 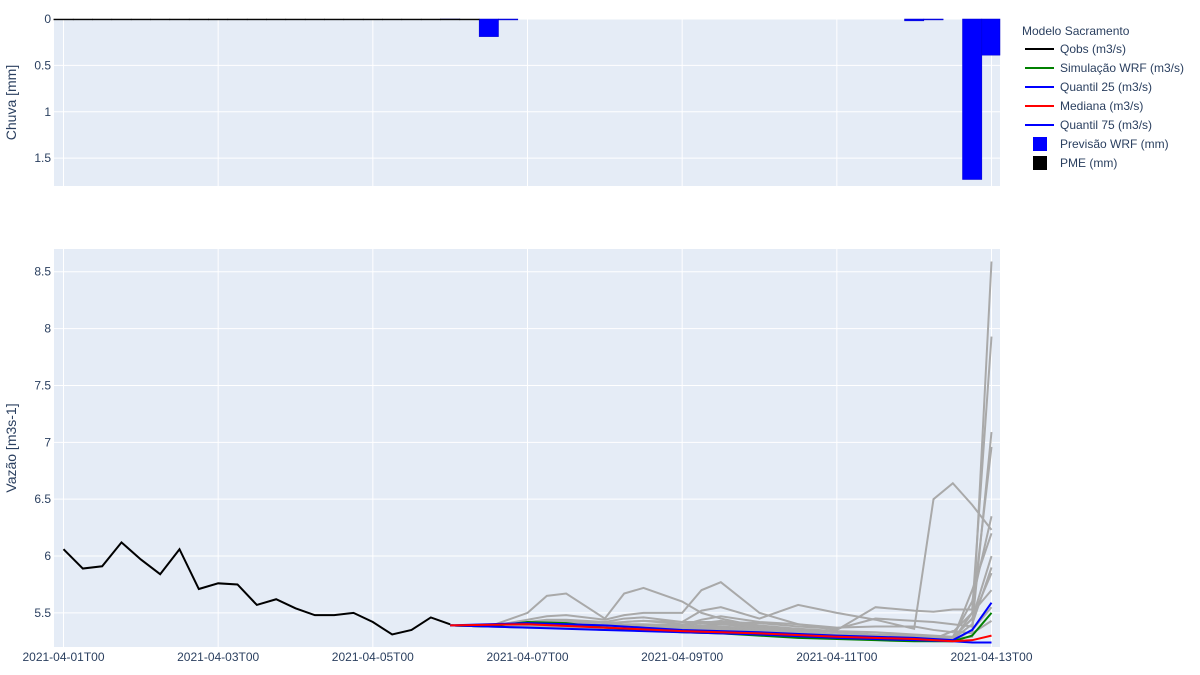 I want to click on qobs-line, so click(x=256, y=588).